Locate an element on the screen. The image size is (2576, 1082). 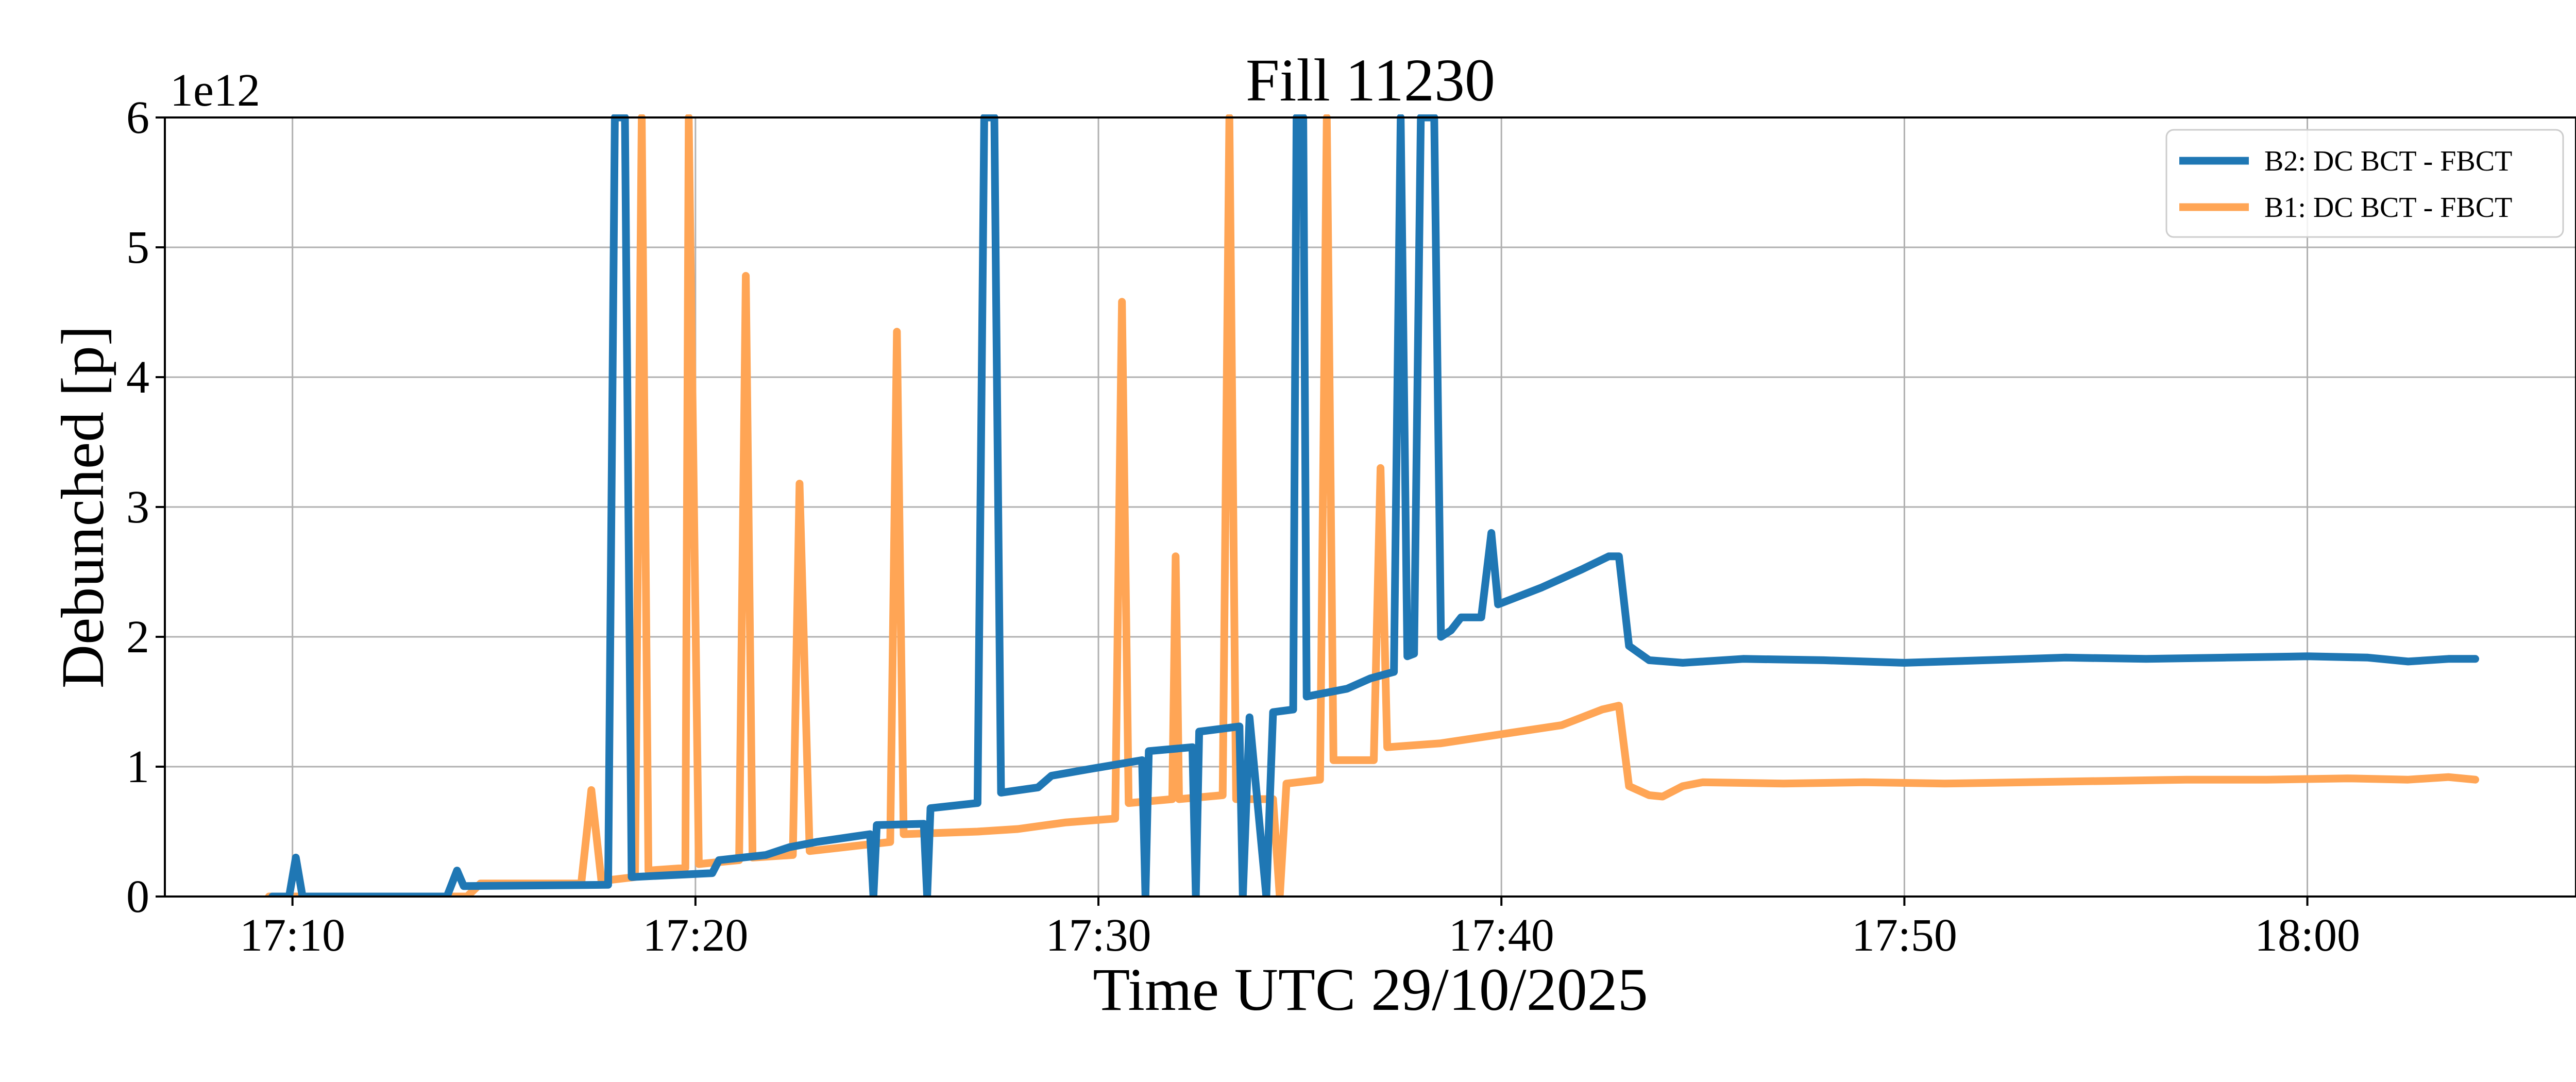
y-axis-label: Debunched [p] is located at coordinates (82, 507).